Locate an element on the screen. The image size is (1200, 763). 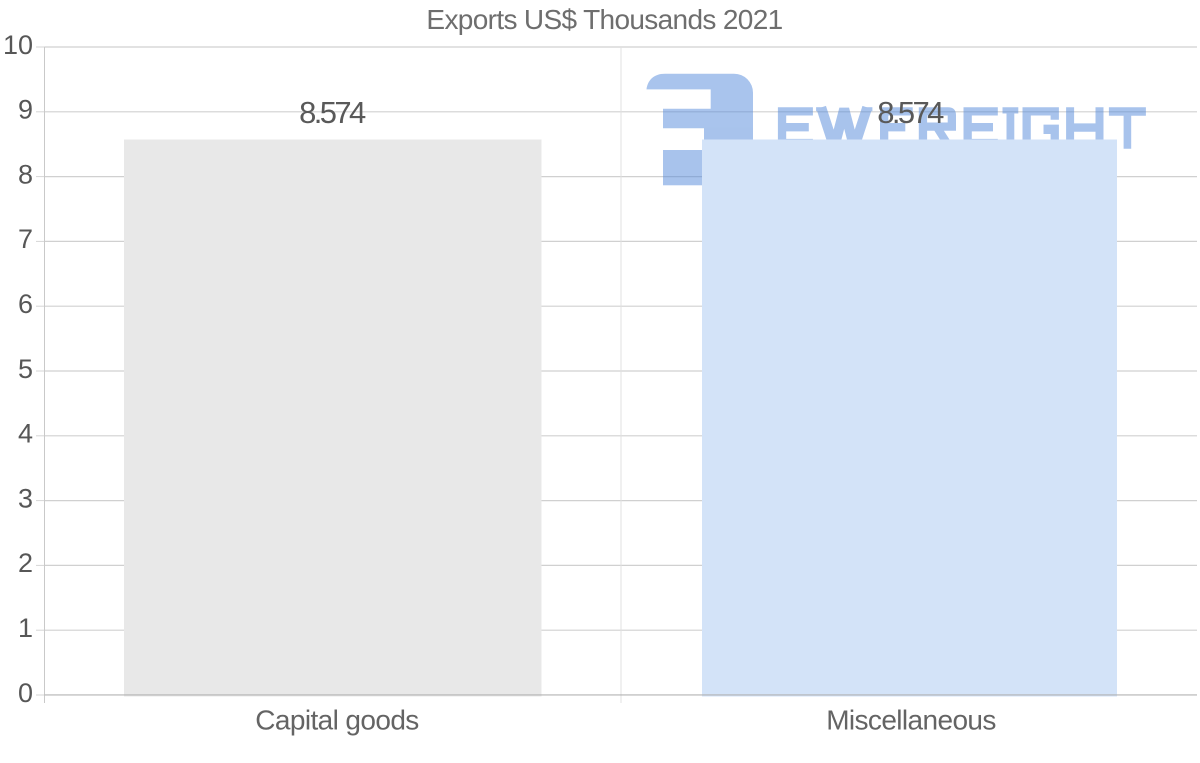
svg-text: Miscellaneous is located at coordinates (911, 720).